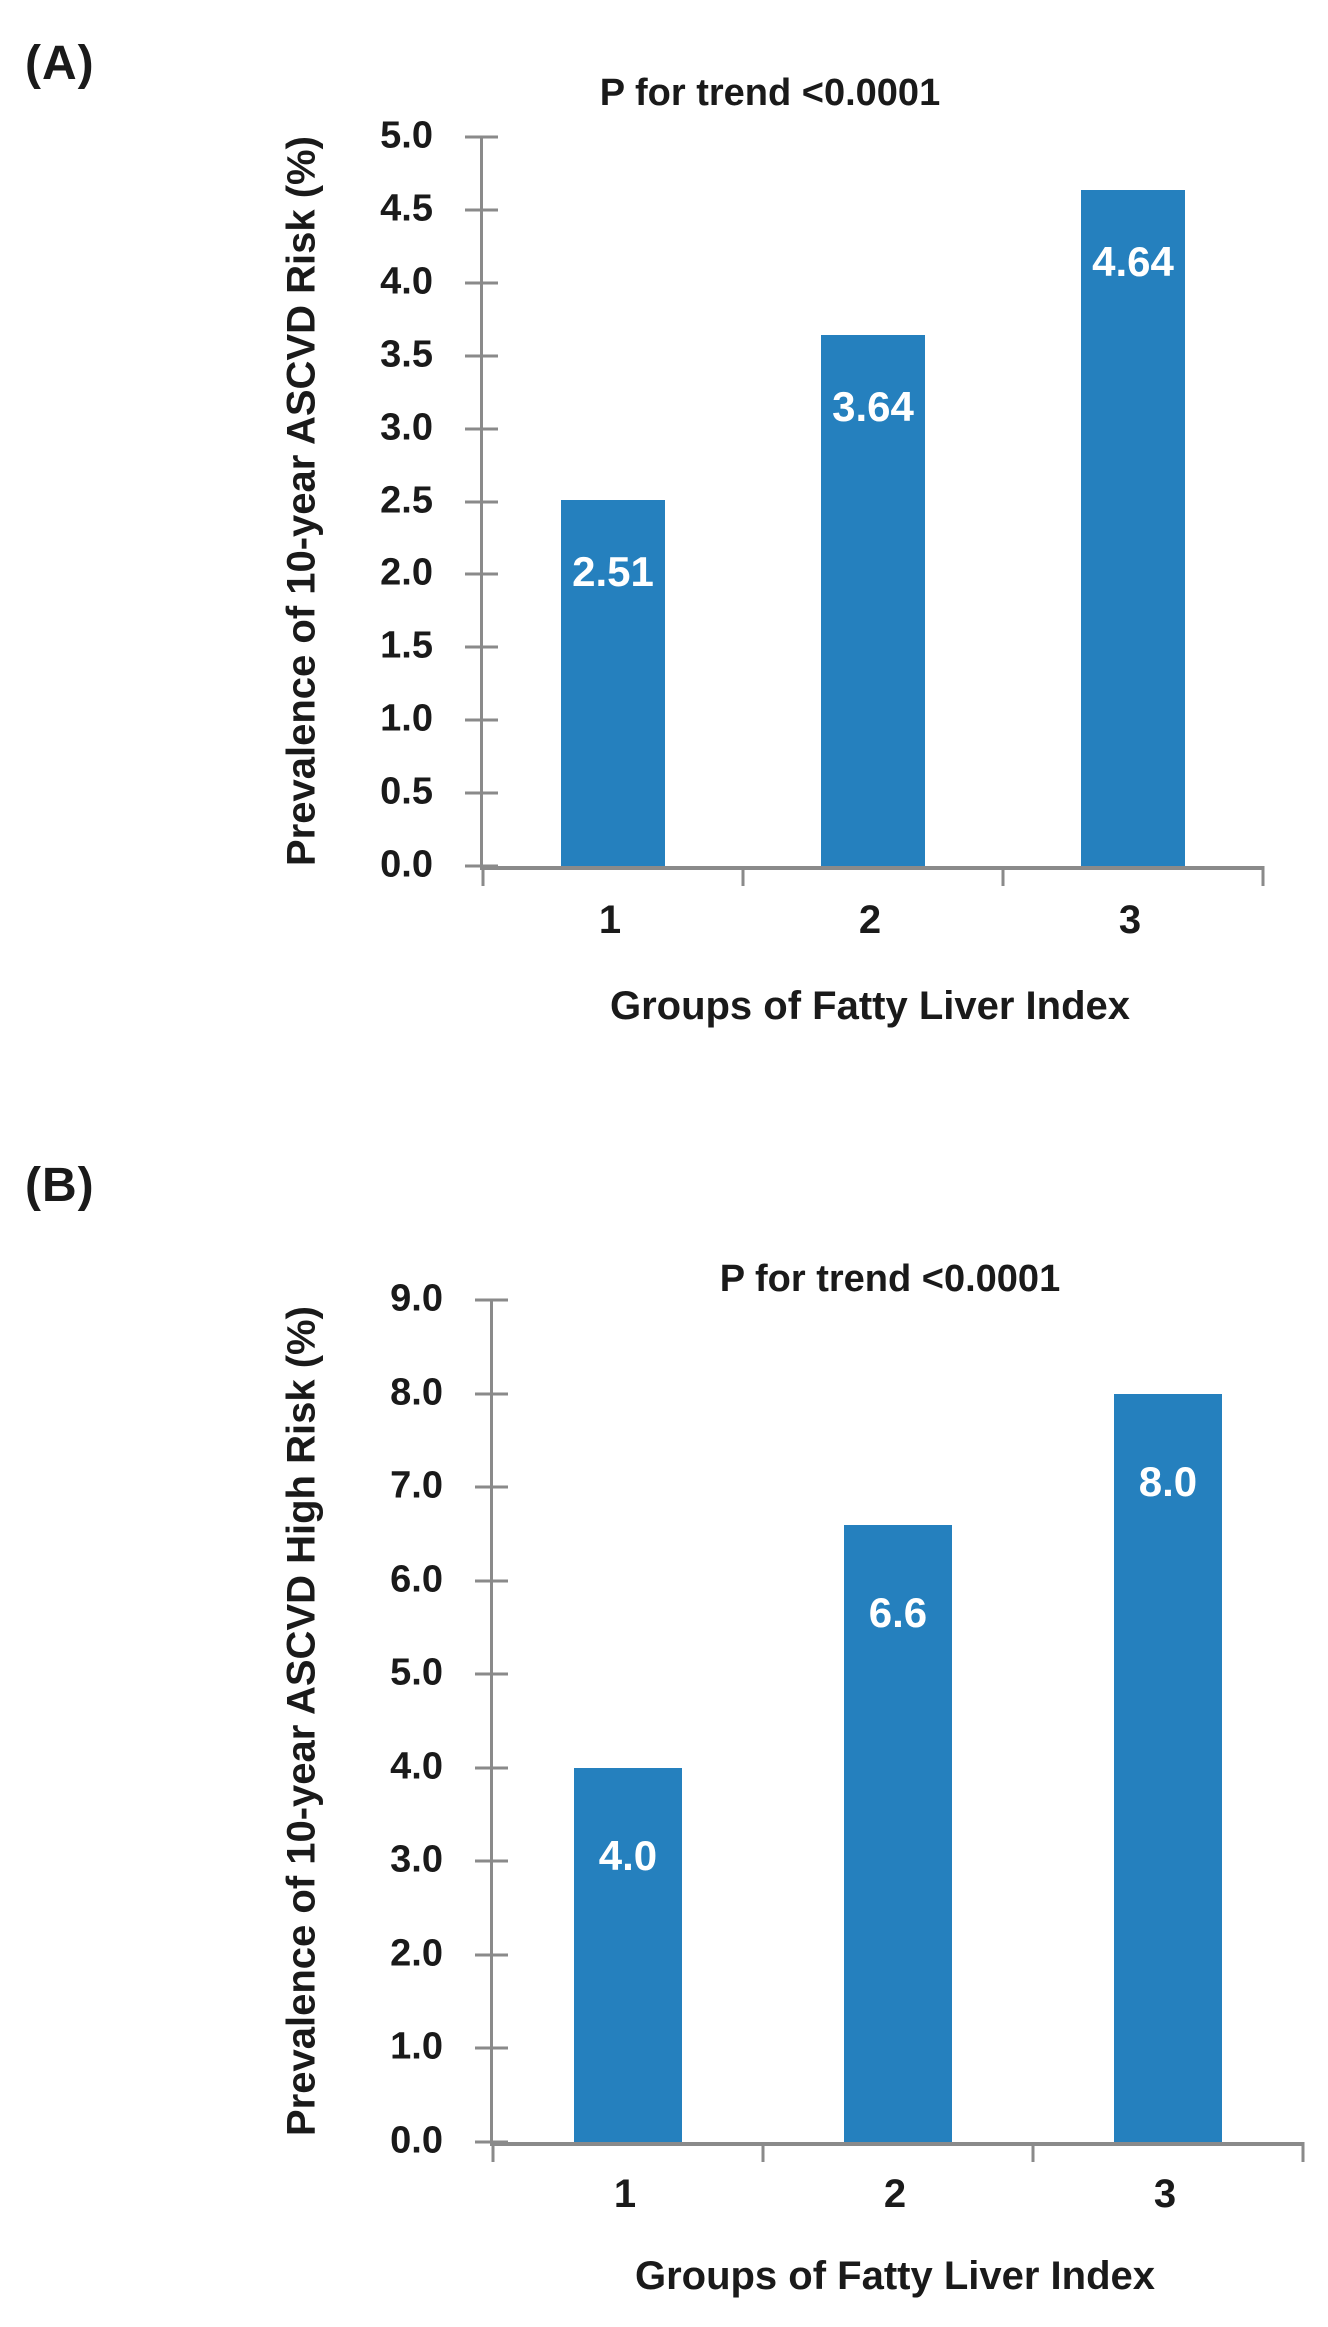 The height and width of the screenshot is (2327, 1328). Describe the element at coordinates (613, 683) in the screenshot. I see `bar-category-1: 2.51` at that location.